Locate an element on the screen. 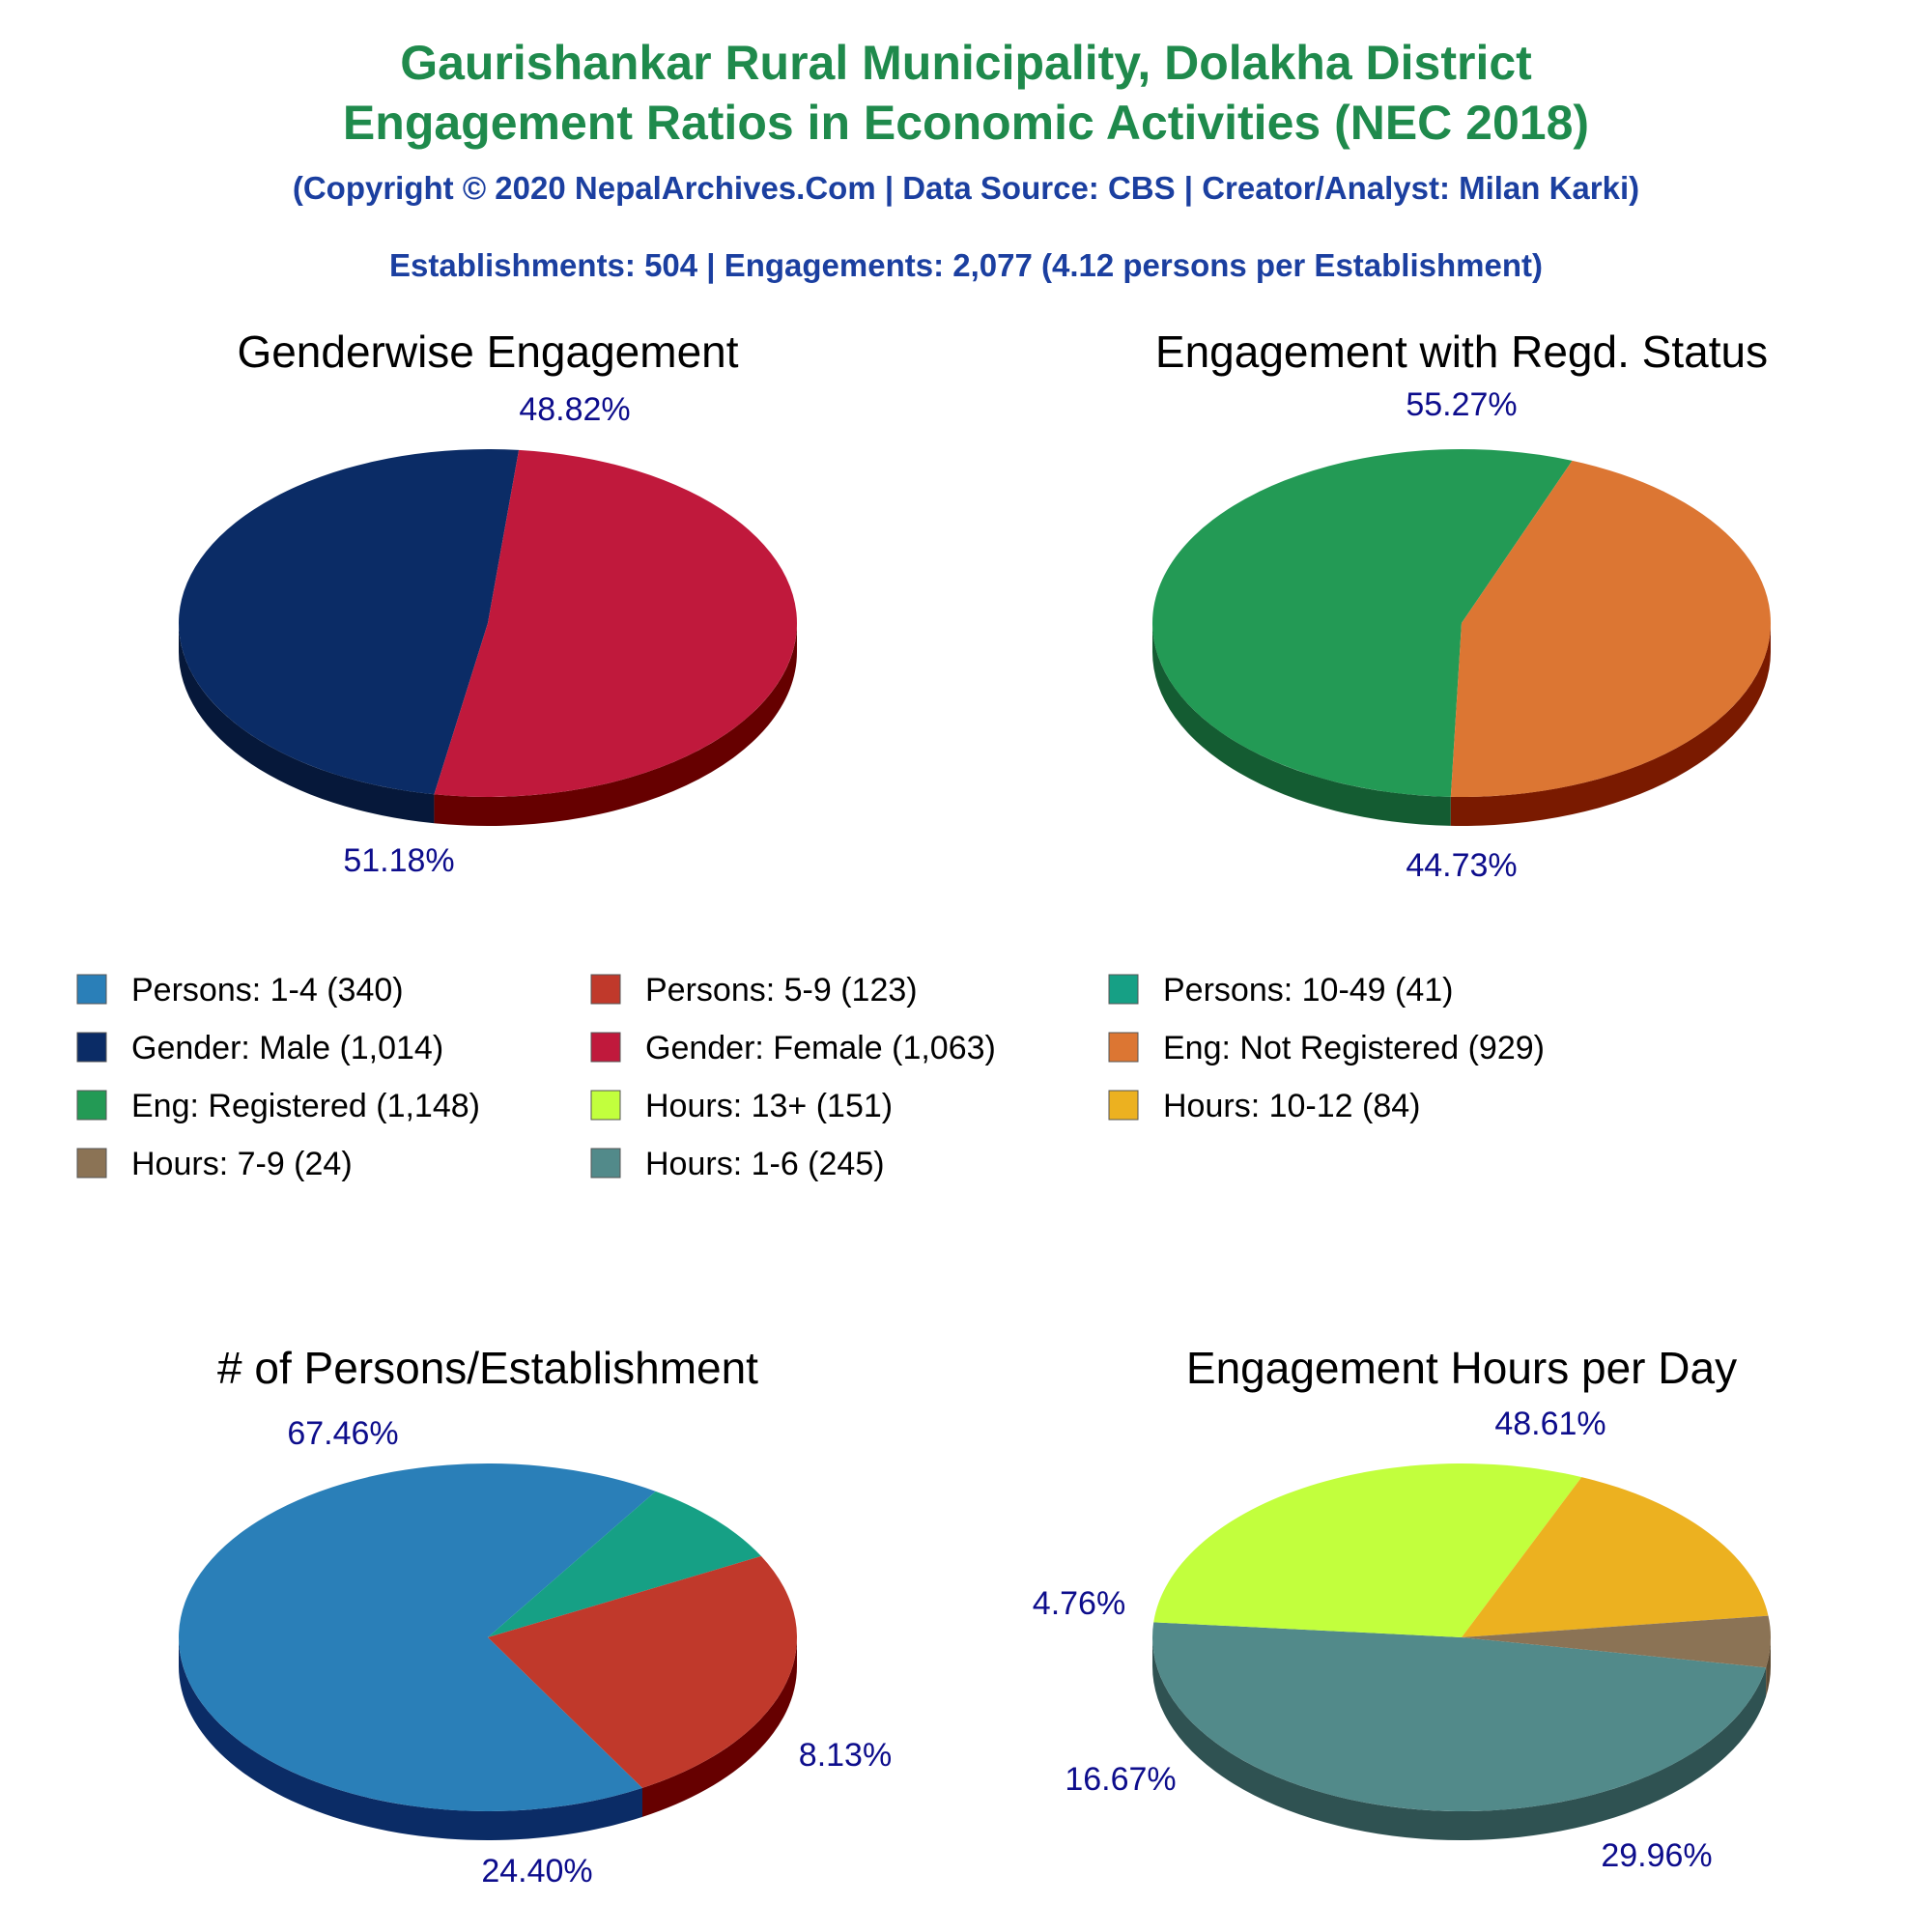 The height and width of the screenshot is (1932, 1932). pie-label-hours-1-6: 48.61% is located at coordinates (1549, 1424).